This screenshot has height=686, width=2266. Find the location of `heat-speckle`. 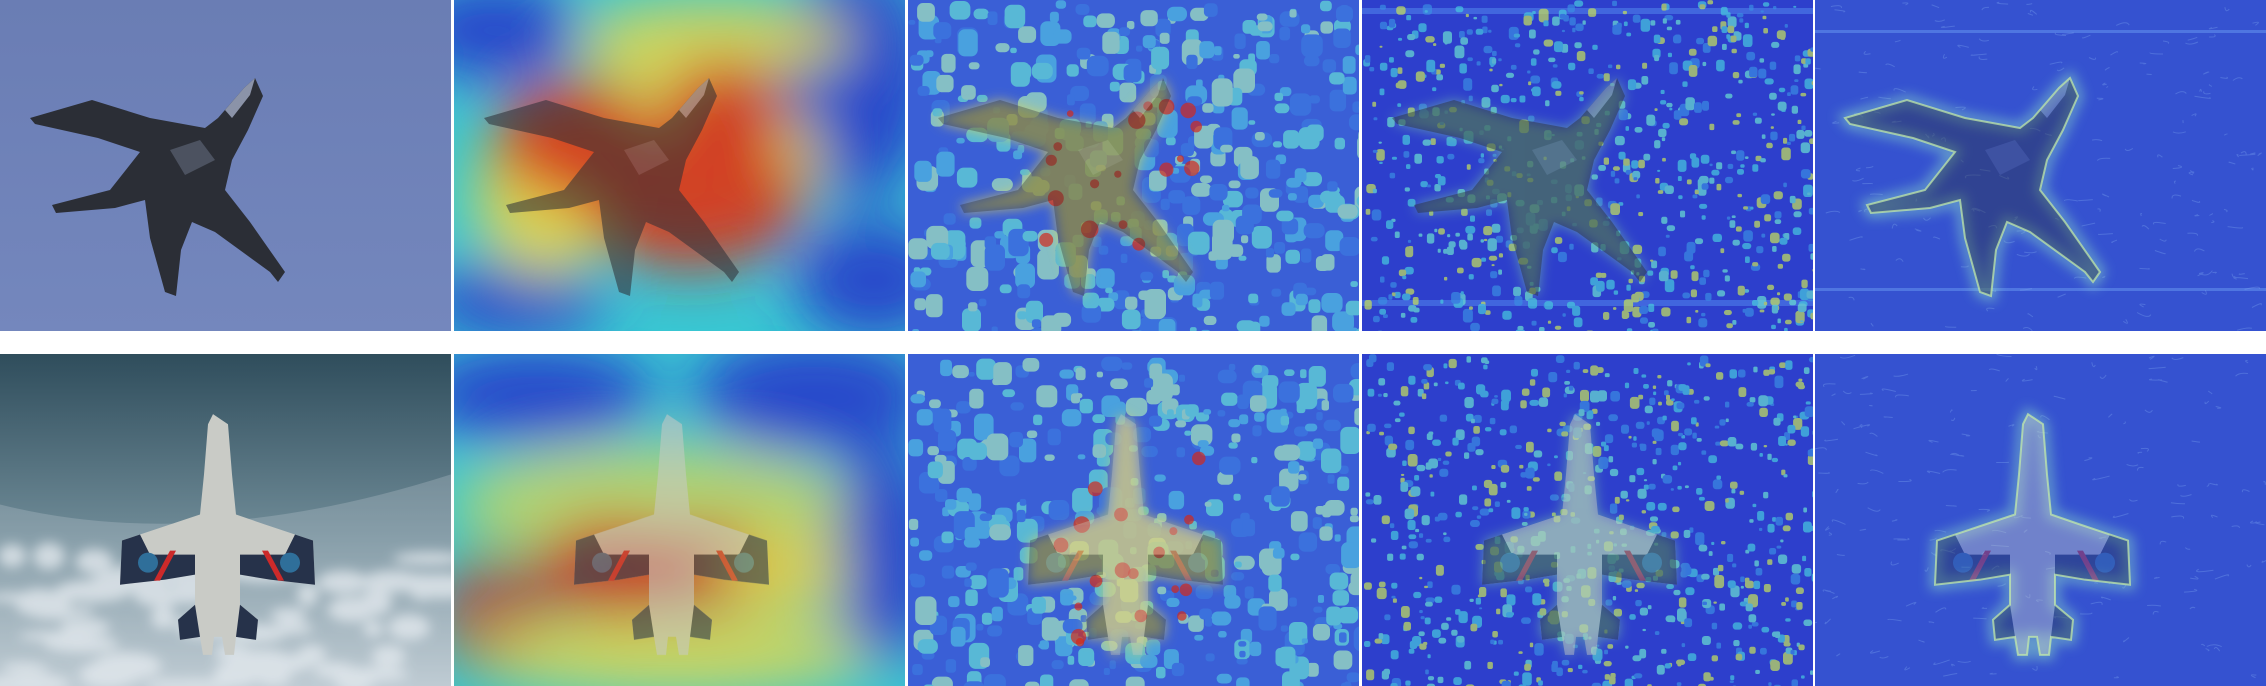

heat-speckle is located at coordinates (1133, 521).